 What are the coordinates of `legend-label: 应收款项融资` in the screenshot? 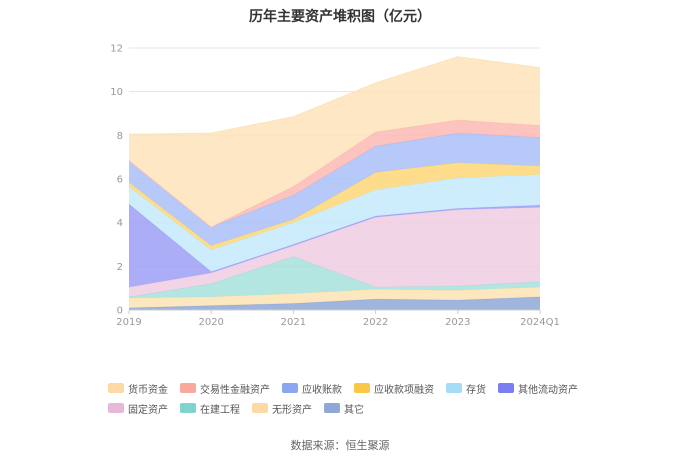 It's located at (404, 390).